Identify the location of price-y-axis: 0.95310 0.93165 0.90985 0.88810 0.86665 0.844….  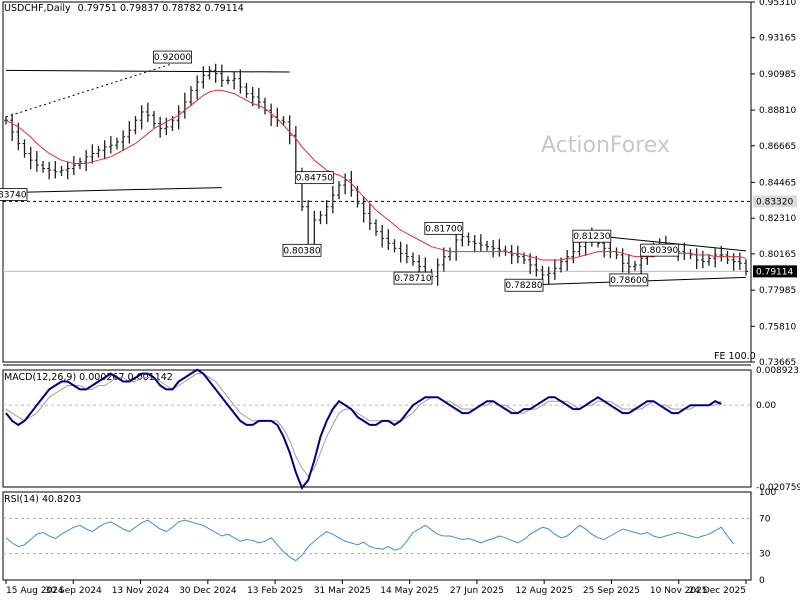
(773, 184).